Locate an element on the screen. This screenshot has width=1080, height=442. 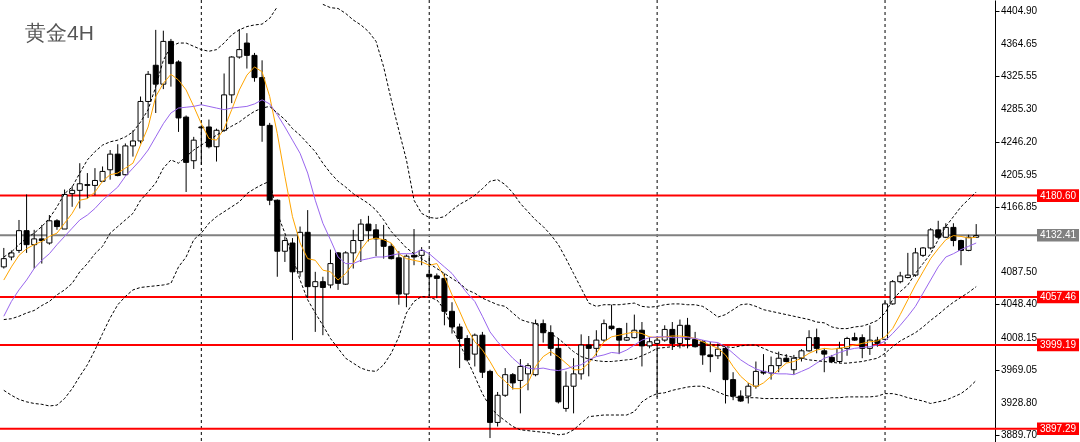
y-tick-label: 4246.20 is located at coordinates (1019, 141).